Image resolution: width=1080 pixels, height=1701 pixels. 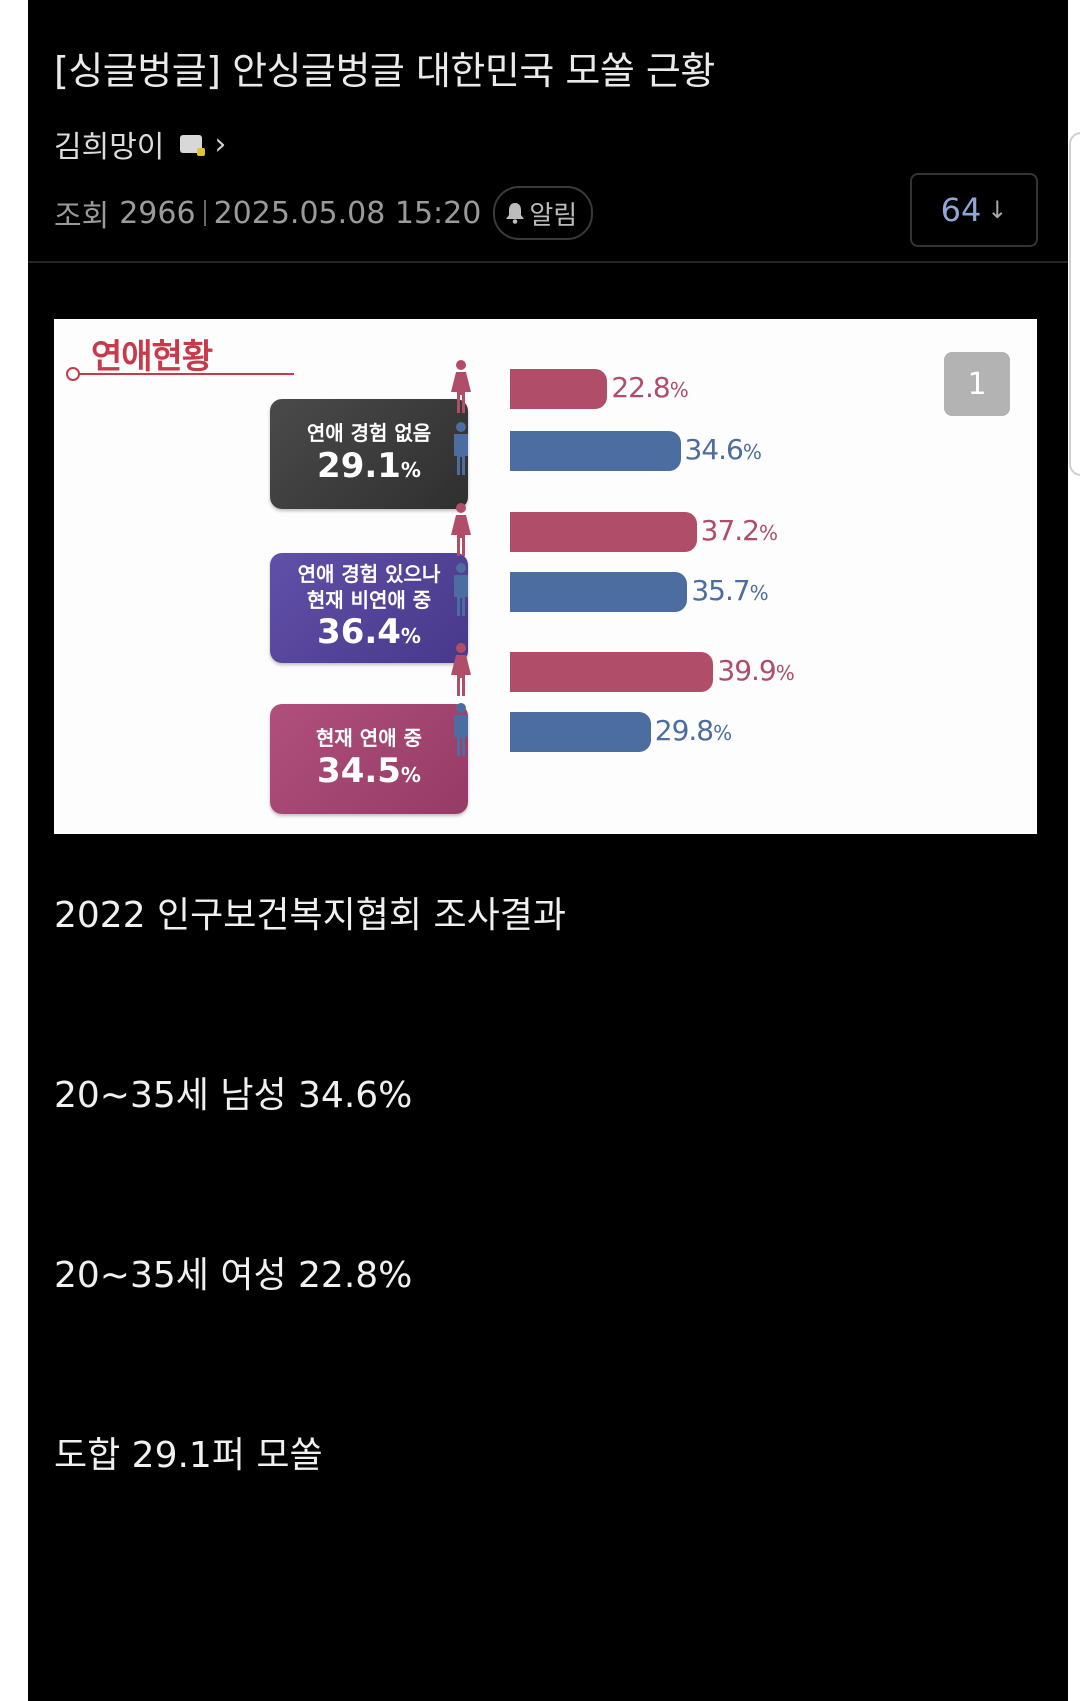 What do you see at coordinates (157, 213) in the screenshot?
I see `views-count: 2966` at bounding box center [157, 213].